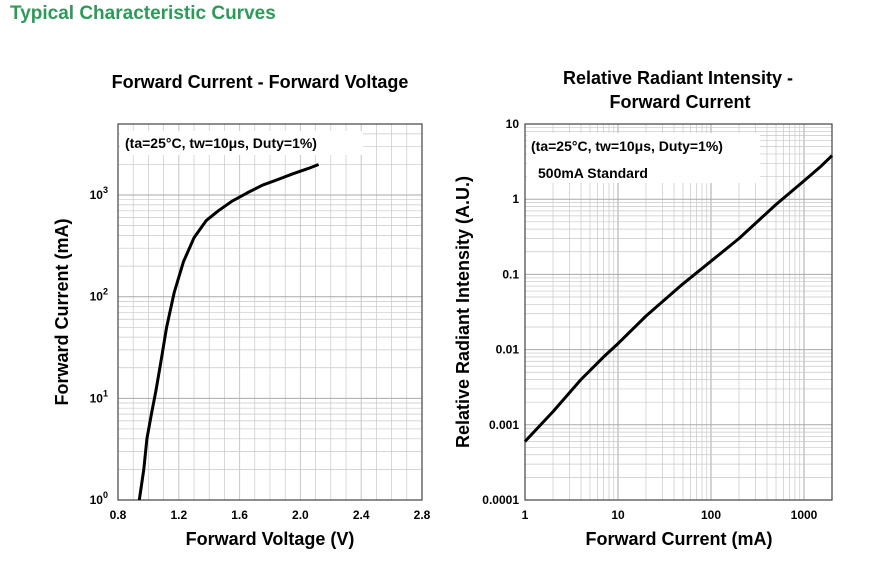 Image resolution: width=872 pixels, height=575 pixels. Describe the element at coordinates (99, 193) in the screenshot. I see `chart1-y-tick-label: 10³` at that location.